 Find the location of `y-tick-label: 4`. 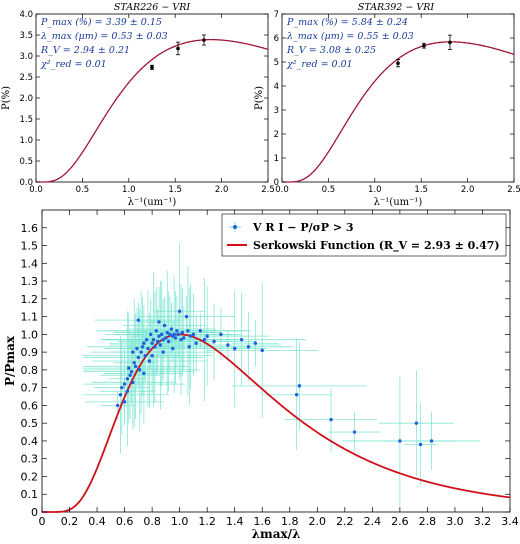

y-tick-label: 4 is located at coordinates (276, 87).